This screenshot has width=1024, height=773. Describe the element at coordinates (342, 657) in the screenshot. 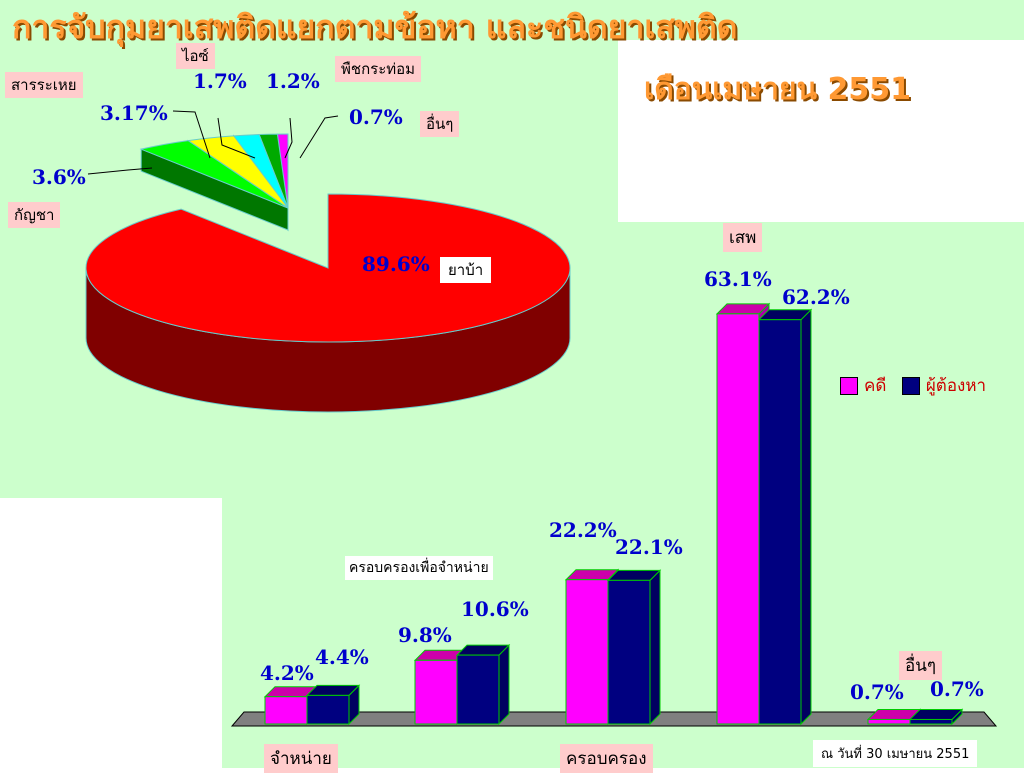

I see `bar-value-suspects-0: 4.4%` at that location.